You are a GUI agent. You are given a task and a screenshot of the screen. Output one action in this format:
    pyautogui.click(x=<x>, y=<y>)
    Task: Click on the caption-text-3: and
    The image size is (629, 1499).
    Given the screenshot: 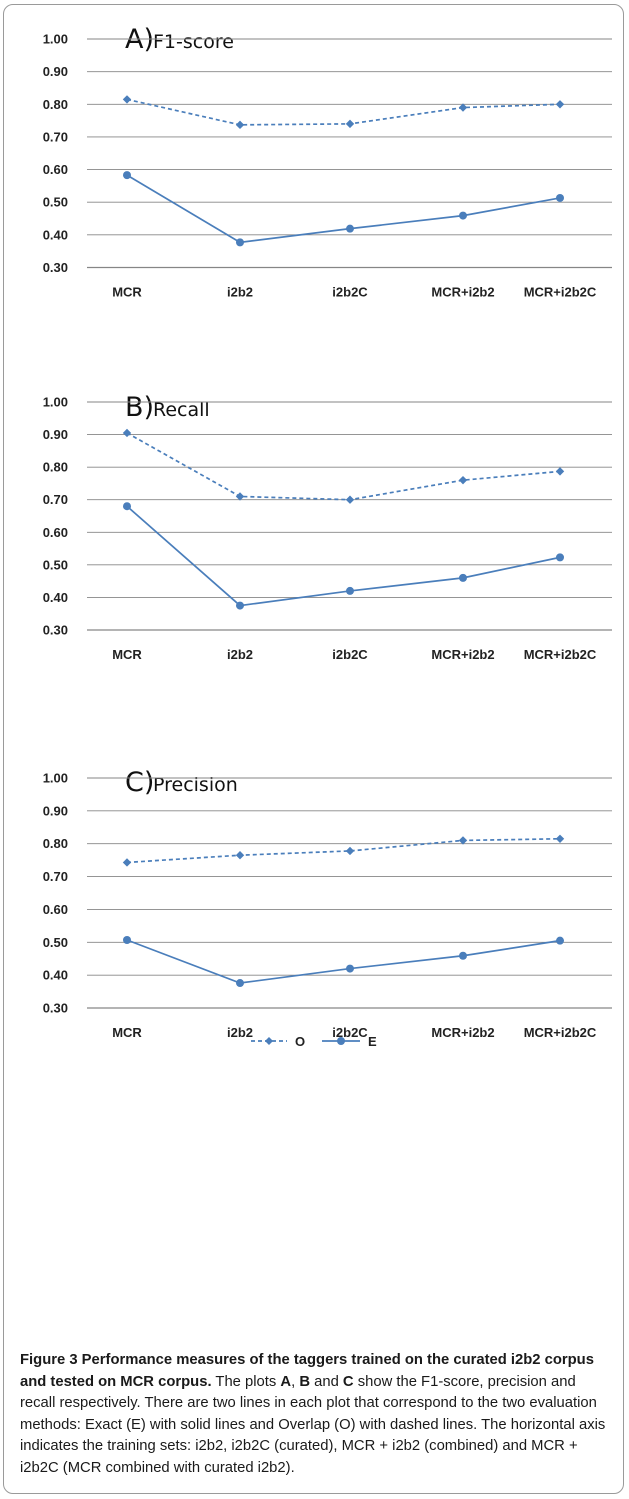 What is the action you would take?
    pyautogui.click(x=326, y=1381)
    